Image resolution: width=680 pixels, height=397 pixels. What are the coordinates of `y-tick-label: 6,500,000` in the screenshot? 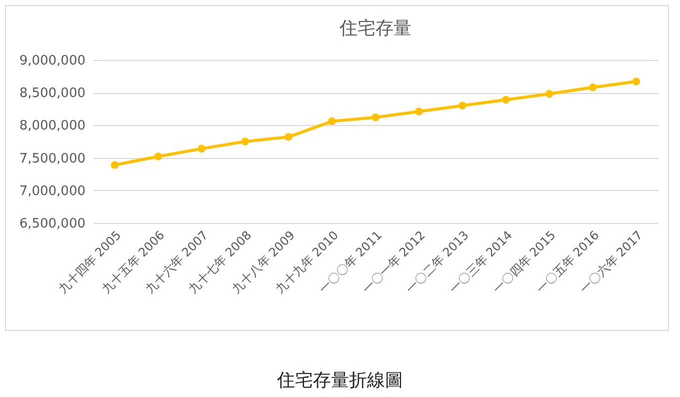 It's located at (52, 224).